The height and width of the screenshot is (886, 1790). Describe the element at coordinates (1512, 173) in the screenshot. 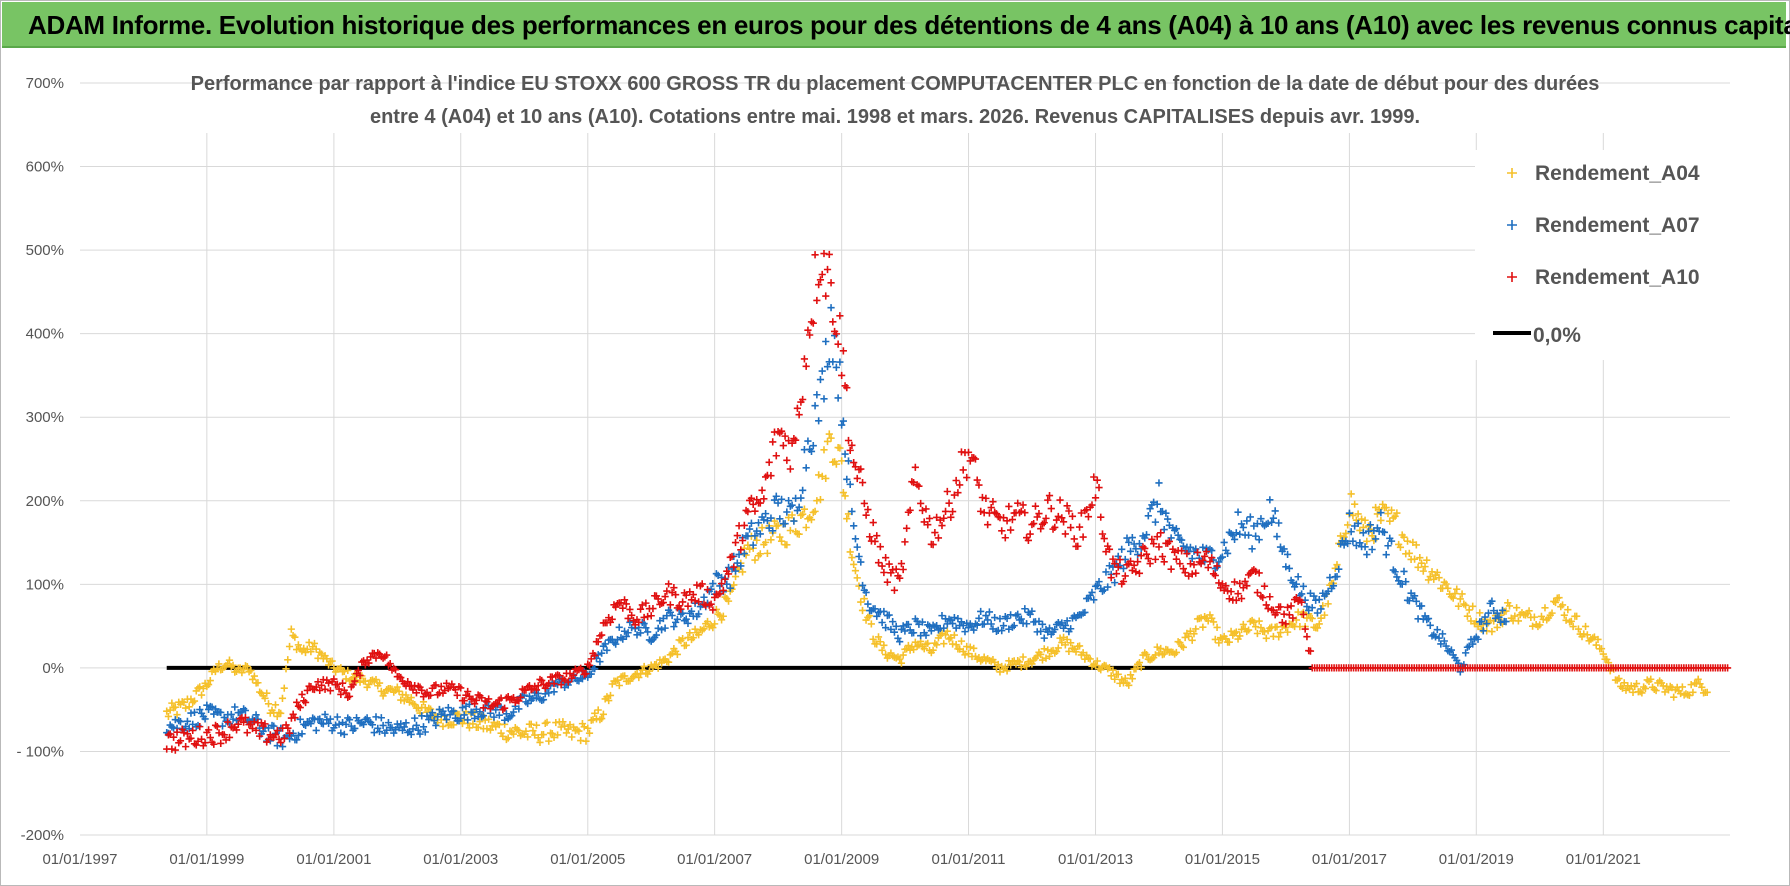

I see `legend-marker` at that location.